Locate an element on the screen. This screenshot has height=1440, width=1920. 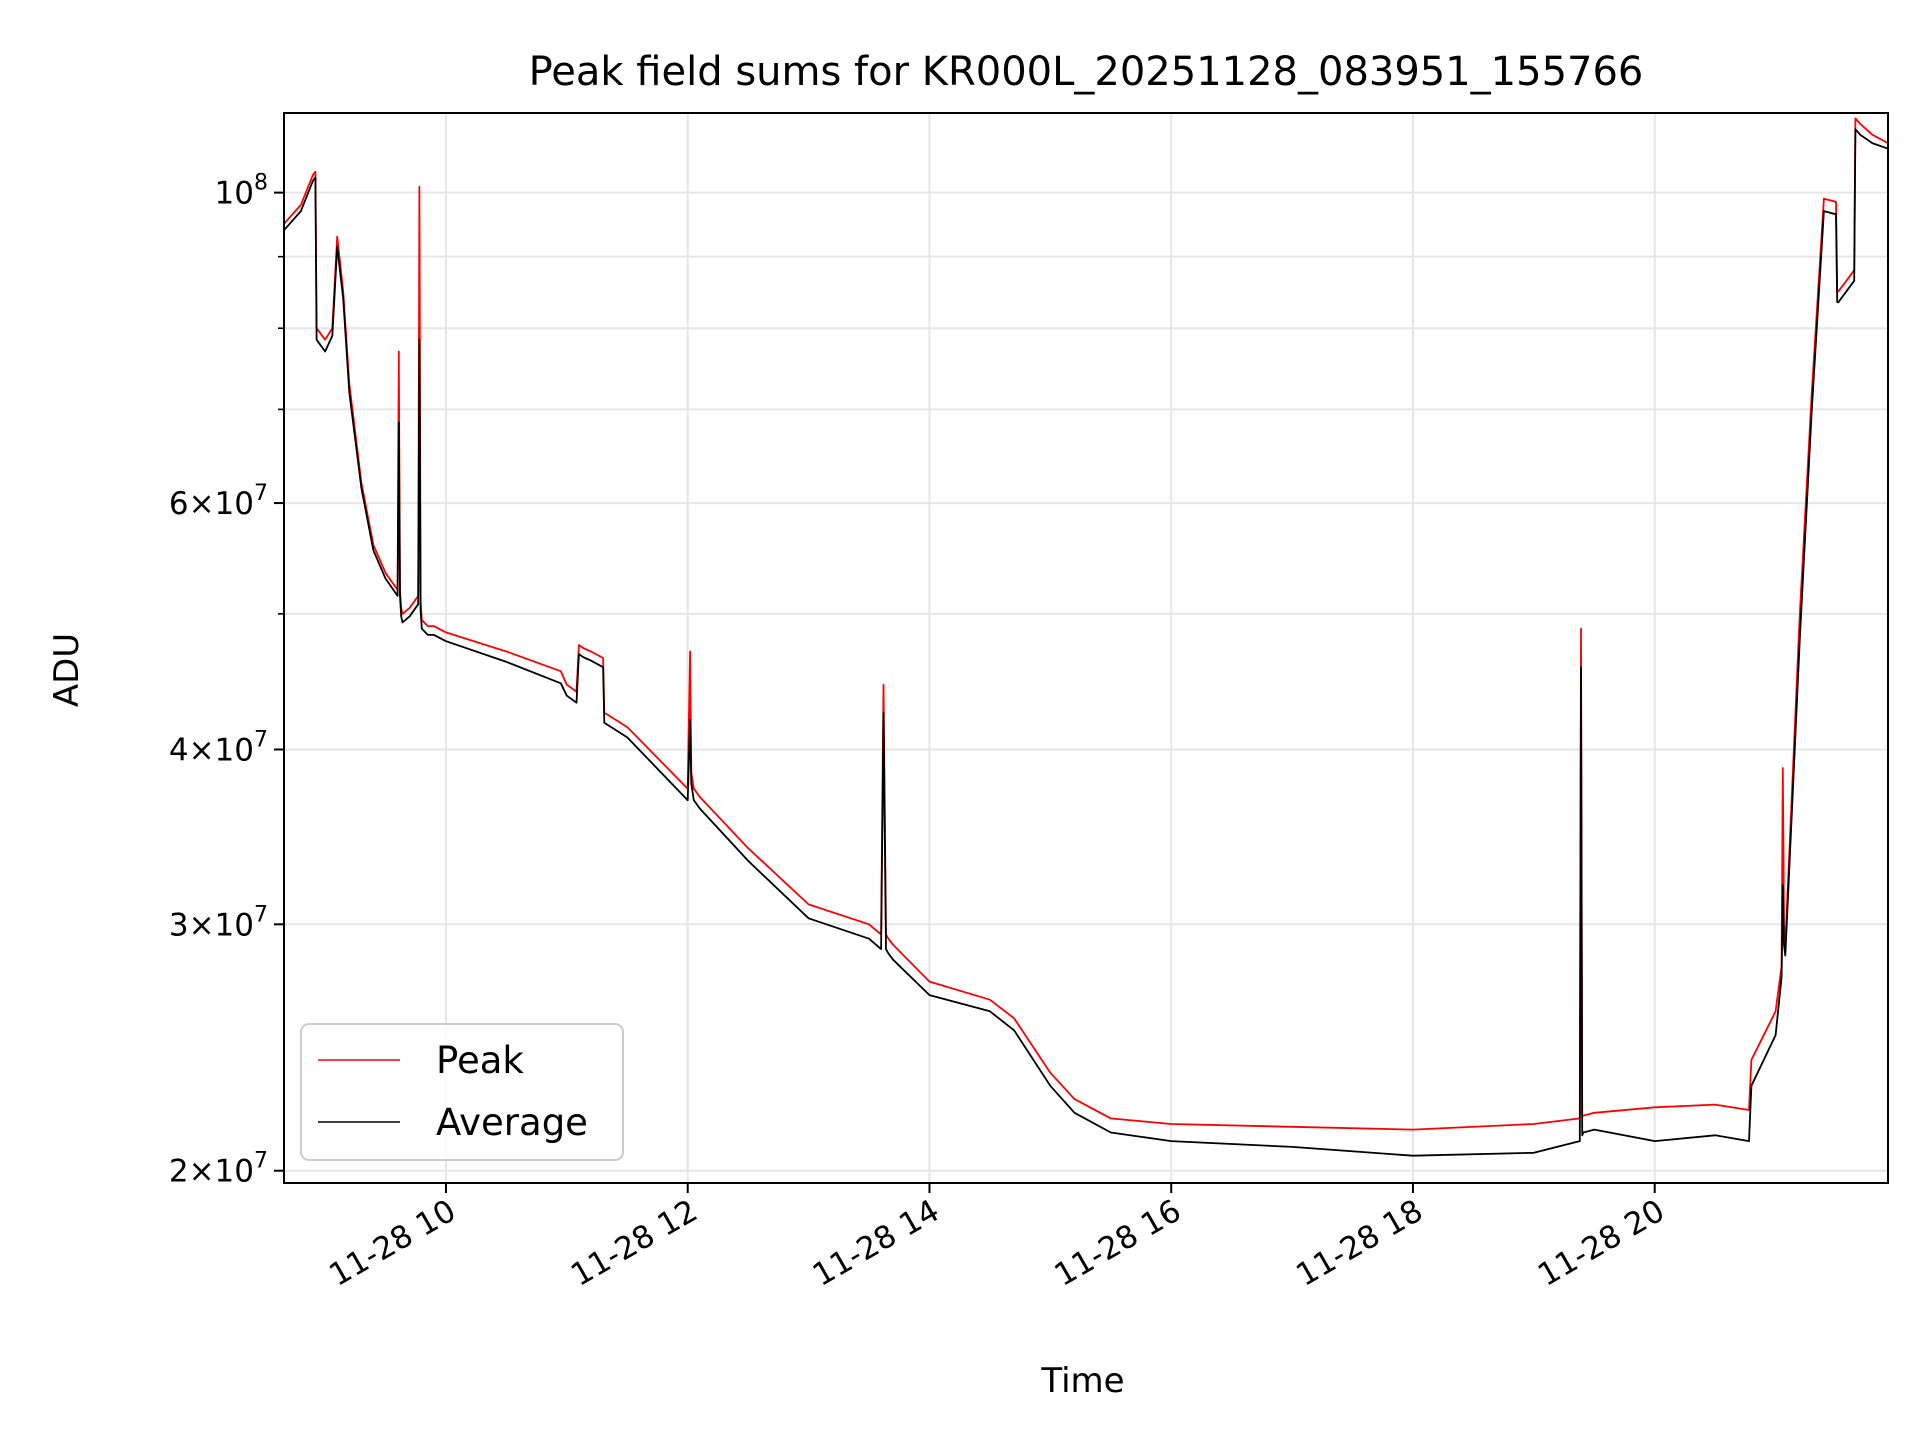
y-tick-exponent: 8 is located at coordinates (261, 183).